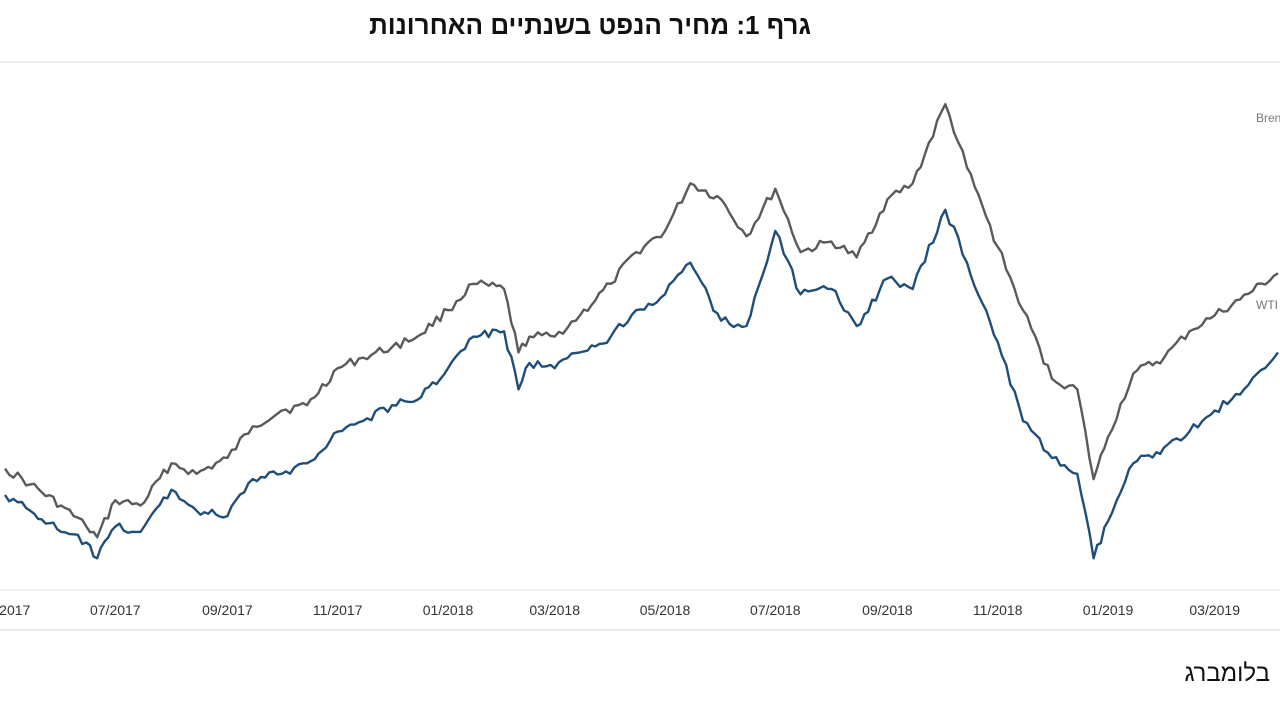 The height and width of the screenshot is (725, 1280). What do you see at coordinates (554, 610) in the screenshot?
I see `x-tick-label: 03/2018` at bounding box center [554, 610].